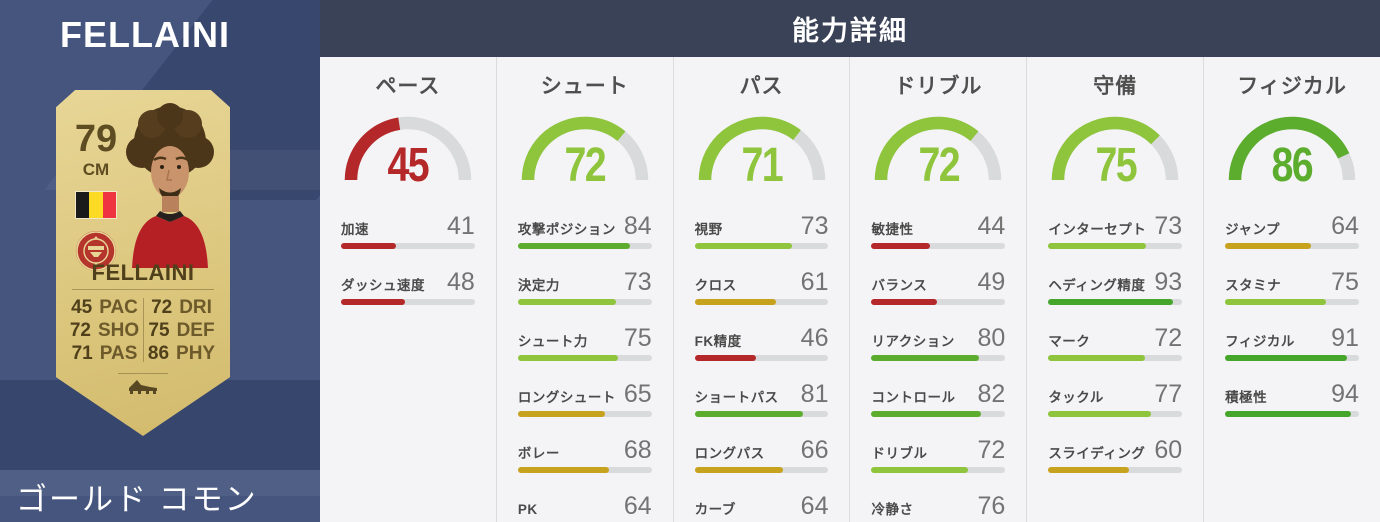 Image resolution: width=1380 pixels, height=522 pixels. What do you see at coordinates (1115, 165) in the screenshot?
I see `category-rating: 75` at bounding box center [1115, 165].